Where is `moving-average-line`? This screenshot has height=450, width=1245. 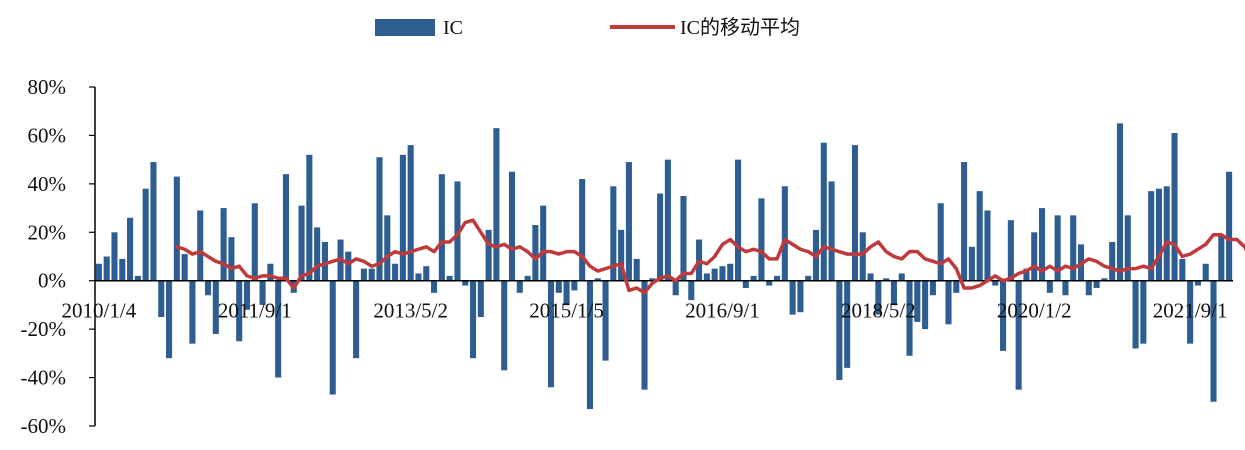 moving-average-line is located at coordinates (710, 256).